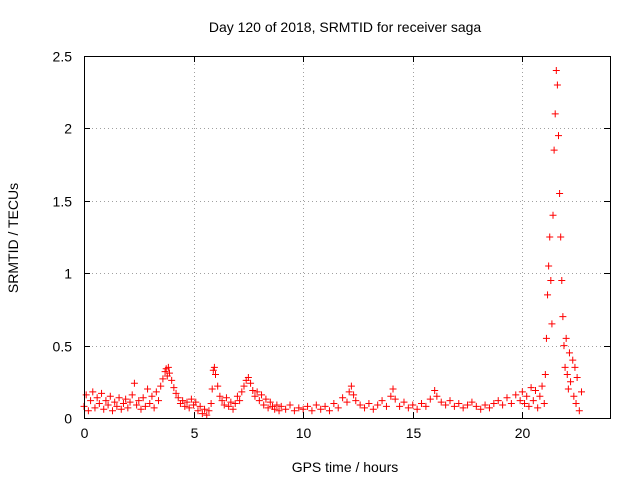 The image size is (640, 480). What do you see at coordinates (304, 433) in the screenshot?
I see `x-tick-label: 10` at bounding box center [304, 433].